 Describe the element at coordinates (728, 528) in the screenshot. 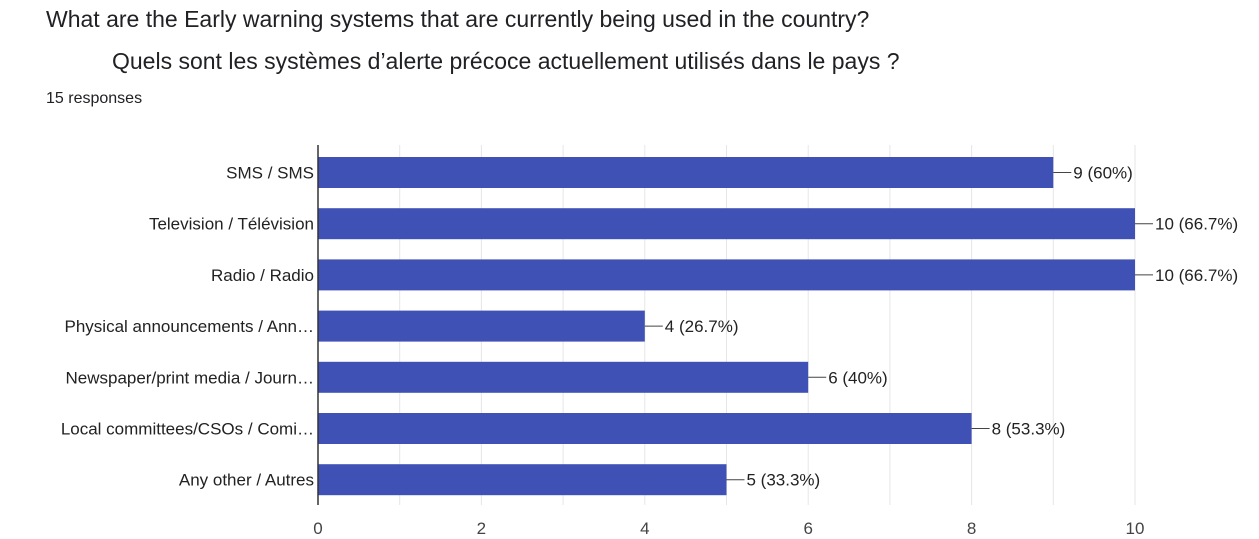

I see `x-axis-ticks: 0 2 4 6 8 10` at that location.